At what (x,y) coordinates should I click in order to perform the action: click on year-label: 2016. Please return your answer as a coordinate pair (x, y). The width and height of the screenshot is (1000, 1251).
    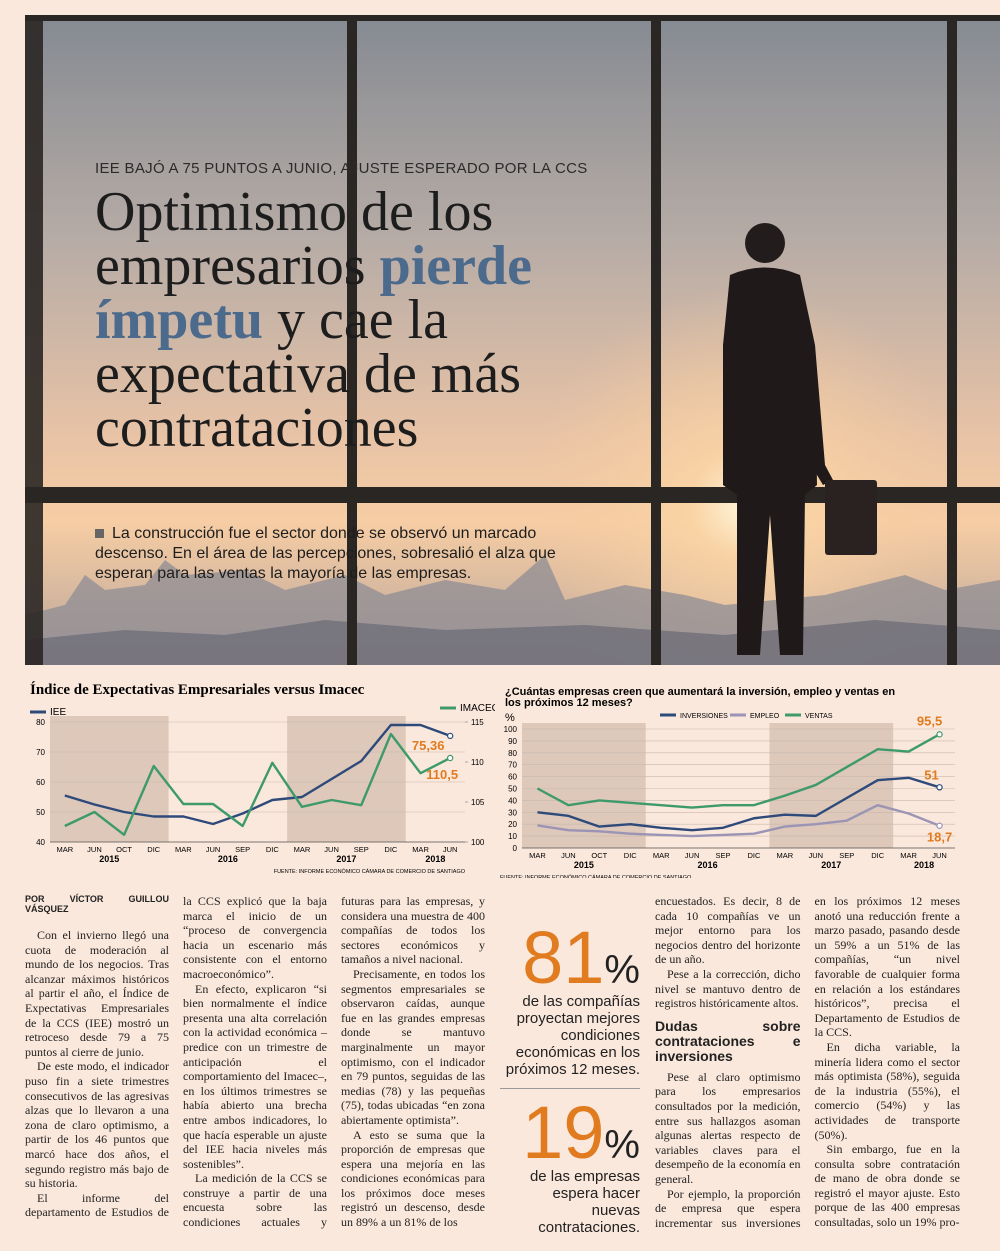
    Looking at the image, I should click on (228, 859).